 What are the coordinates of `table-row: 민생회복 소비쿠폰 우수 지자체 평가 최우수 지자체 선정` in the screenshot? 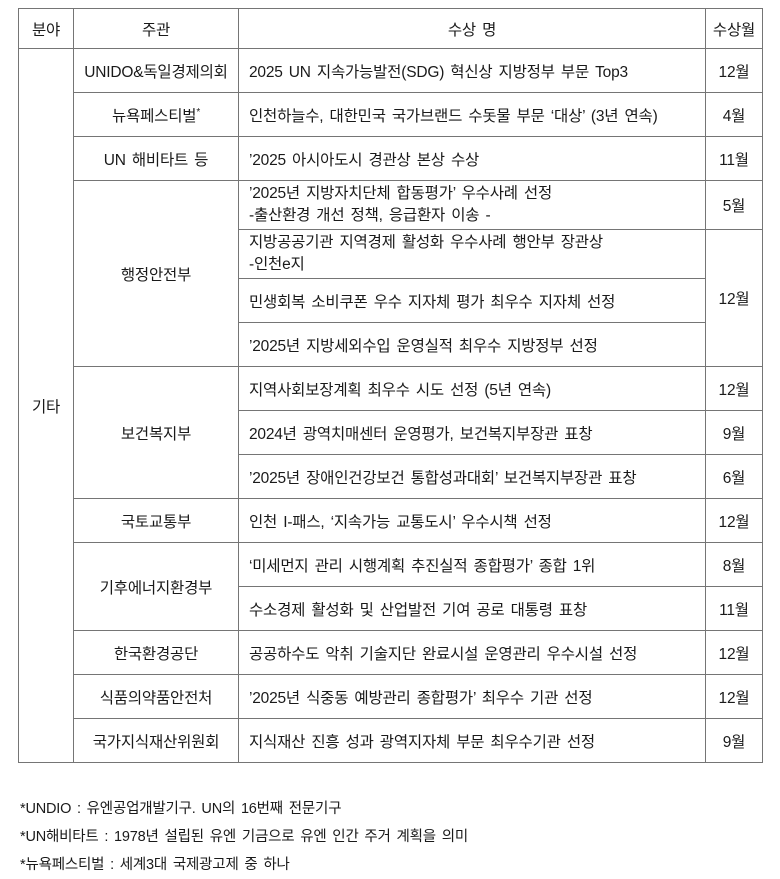 It's located at (391, 300).